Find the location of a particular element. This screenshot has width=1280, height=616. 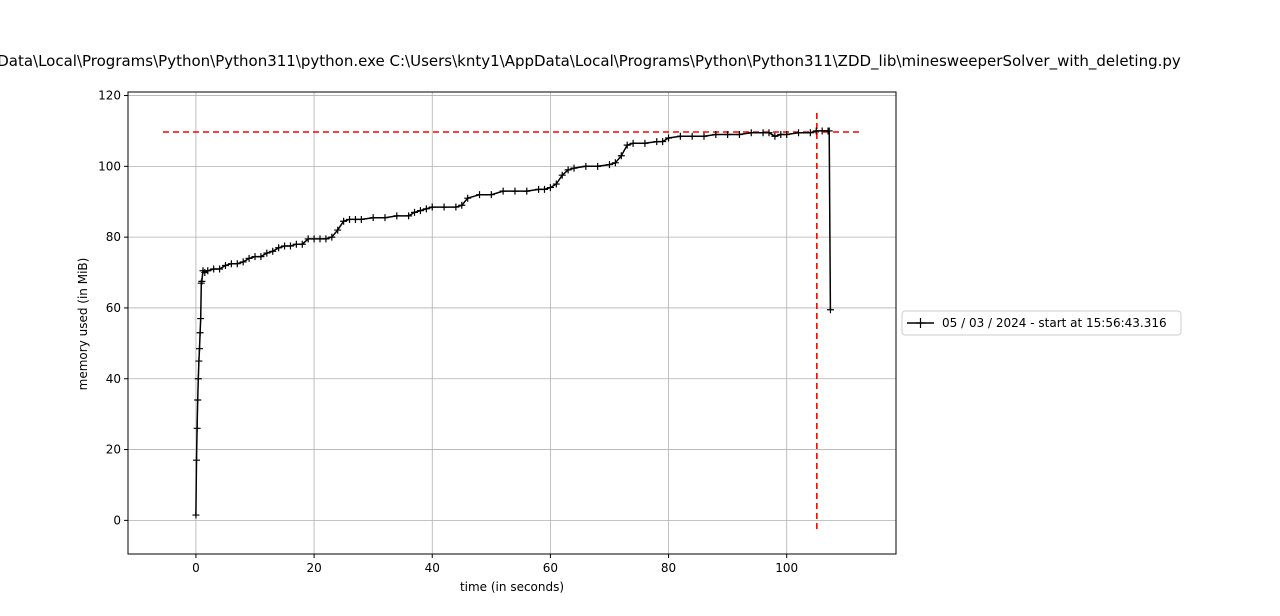

y-tick-label: 40 is located at coordinates (113, 379).